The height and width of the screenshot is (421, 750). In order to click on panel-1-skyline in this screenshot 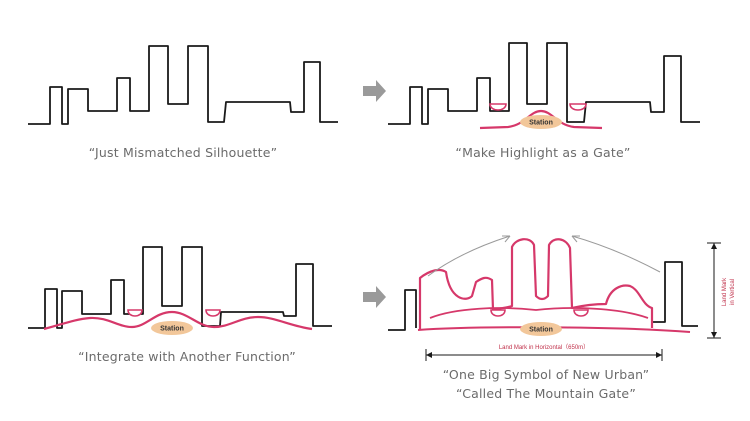, I will do `click(183, 85)`.